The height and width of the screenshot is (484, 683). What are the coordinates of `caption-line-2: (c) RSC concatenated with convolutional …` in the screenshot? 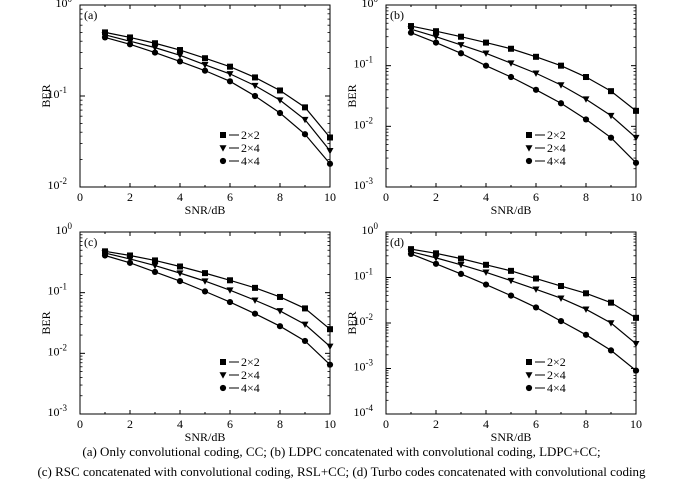 It's located at (341, 471).